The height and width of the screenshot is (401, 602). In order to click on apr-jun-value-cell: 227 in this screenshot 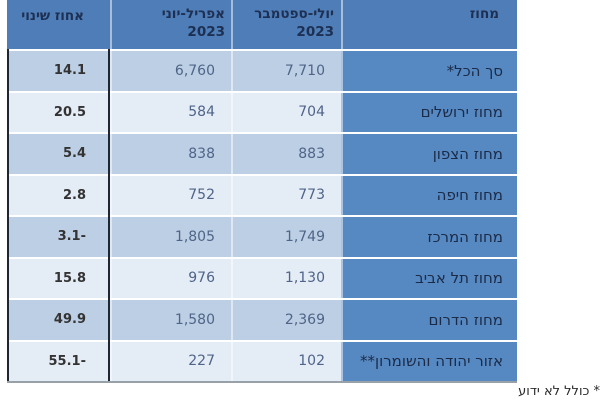, I will do `click(170, 361)`.